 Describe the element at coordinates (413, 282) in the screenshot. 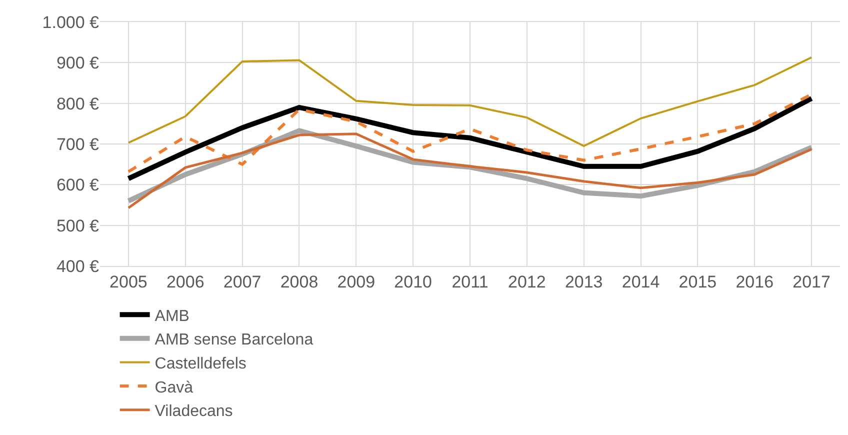

I see `x-tick-label: 2010` at that location.